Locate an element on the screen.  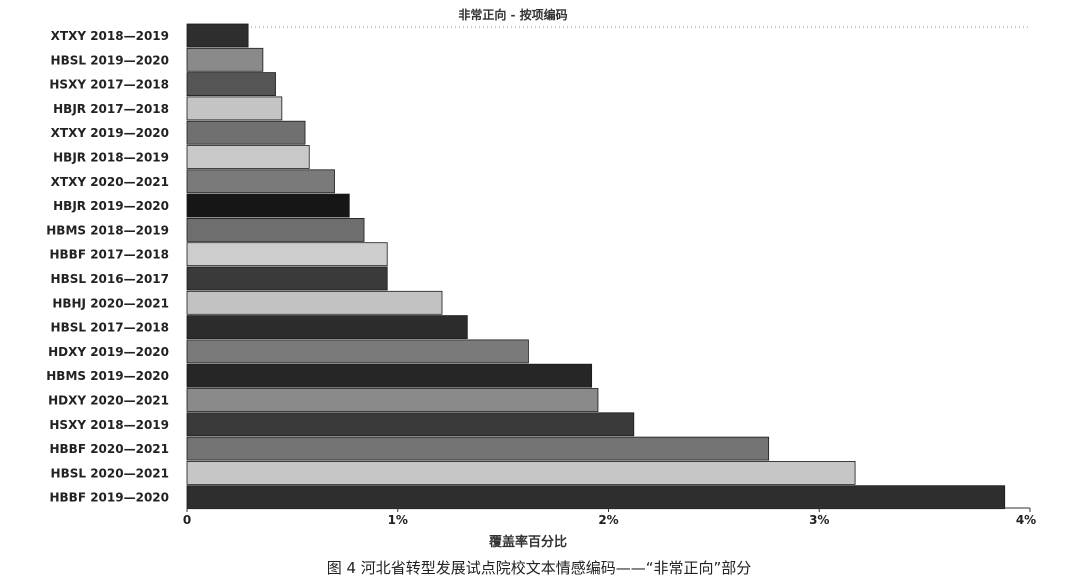
y-tick-label: HBJR 2019—2020 is located at coordinates (111, 206).